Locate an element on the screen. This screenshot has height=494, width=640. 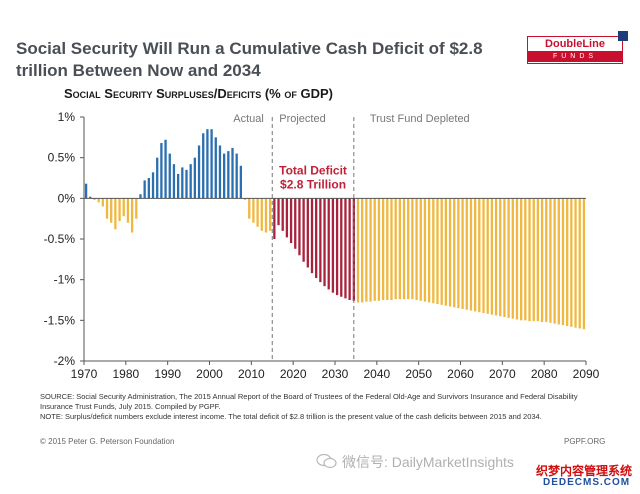
x-tick-label: 2070 is located at coordinates (502, 374).